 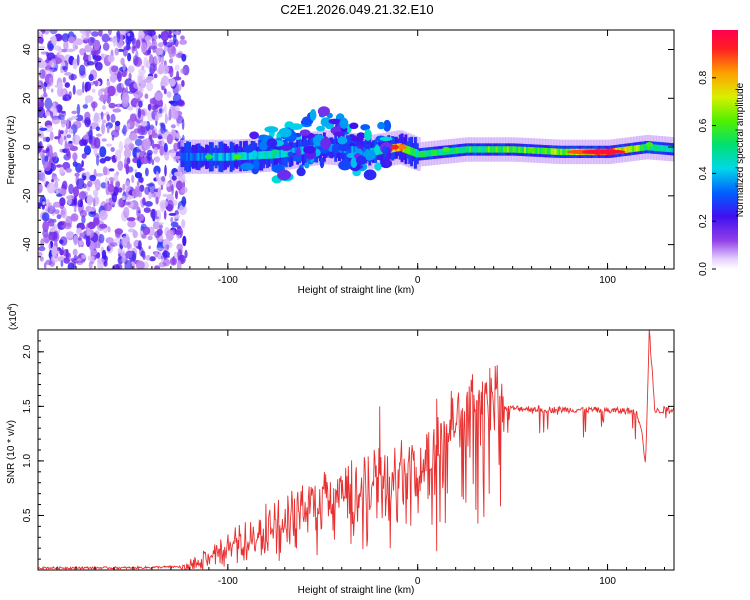 What do you see at coordinates (703, 173) in the screenshot?
I see `colorbar-tick-label: 0.4` at bounding box center [703, 173].